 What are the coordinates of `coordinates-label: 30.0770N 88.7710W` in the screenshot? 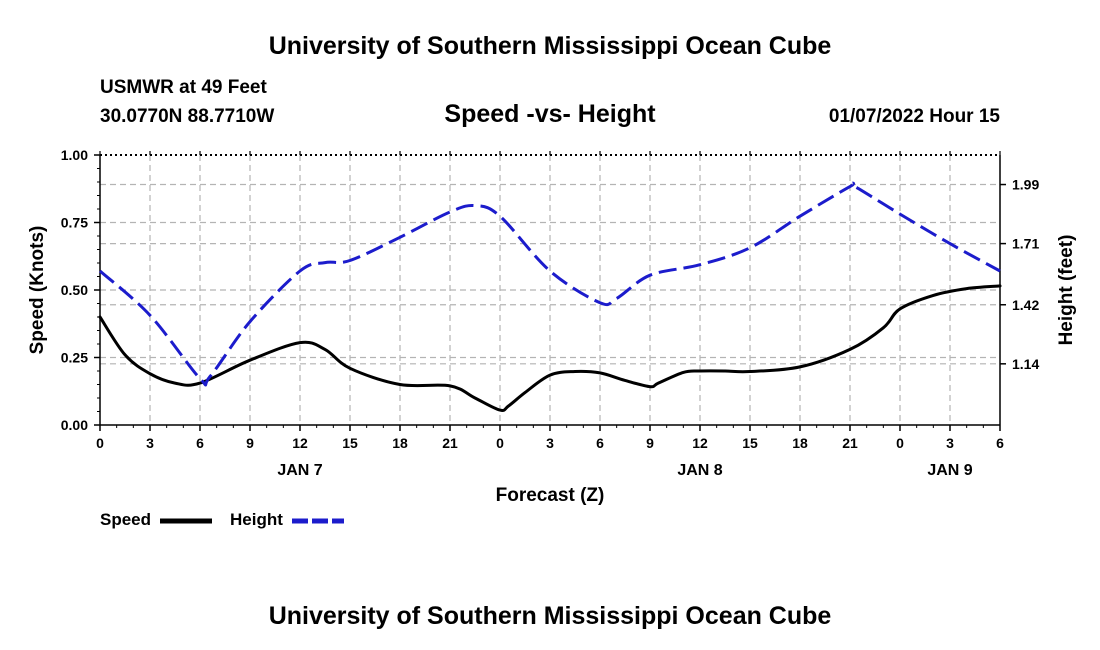 It's located at (187, 116).